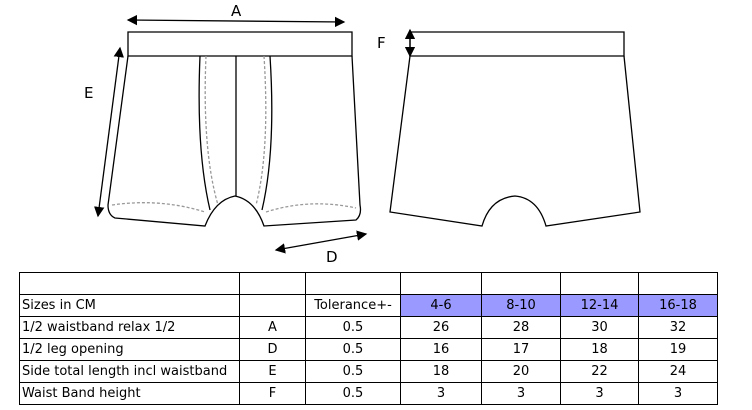  Describe the element at coordinates (678, 371) in the screenshot. I see `cell-value: 24` at that location.